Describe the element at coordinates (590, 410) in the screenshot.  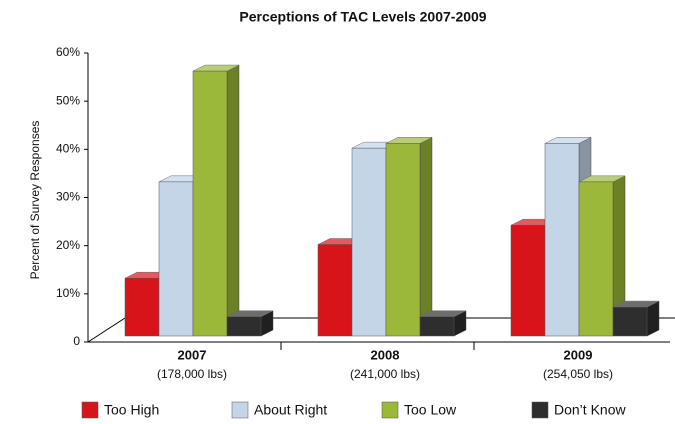
I see `legend-label: Don’t Know` at that location.